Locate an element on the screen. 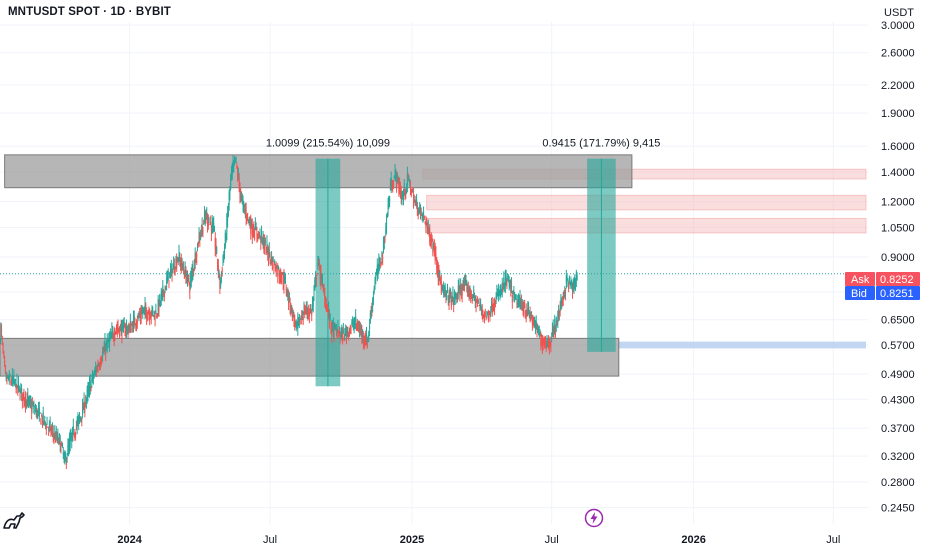  lightning-bolt-icon is located at coordinates (594, 518).